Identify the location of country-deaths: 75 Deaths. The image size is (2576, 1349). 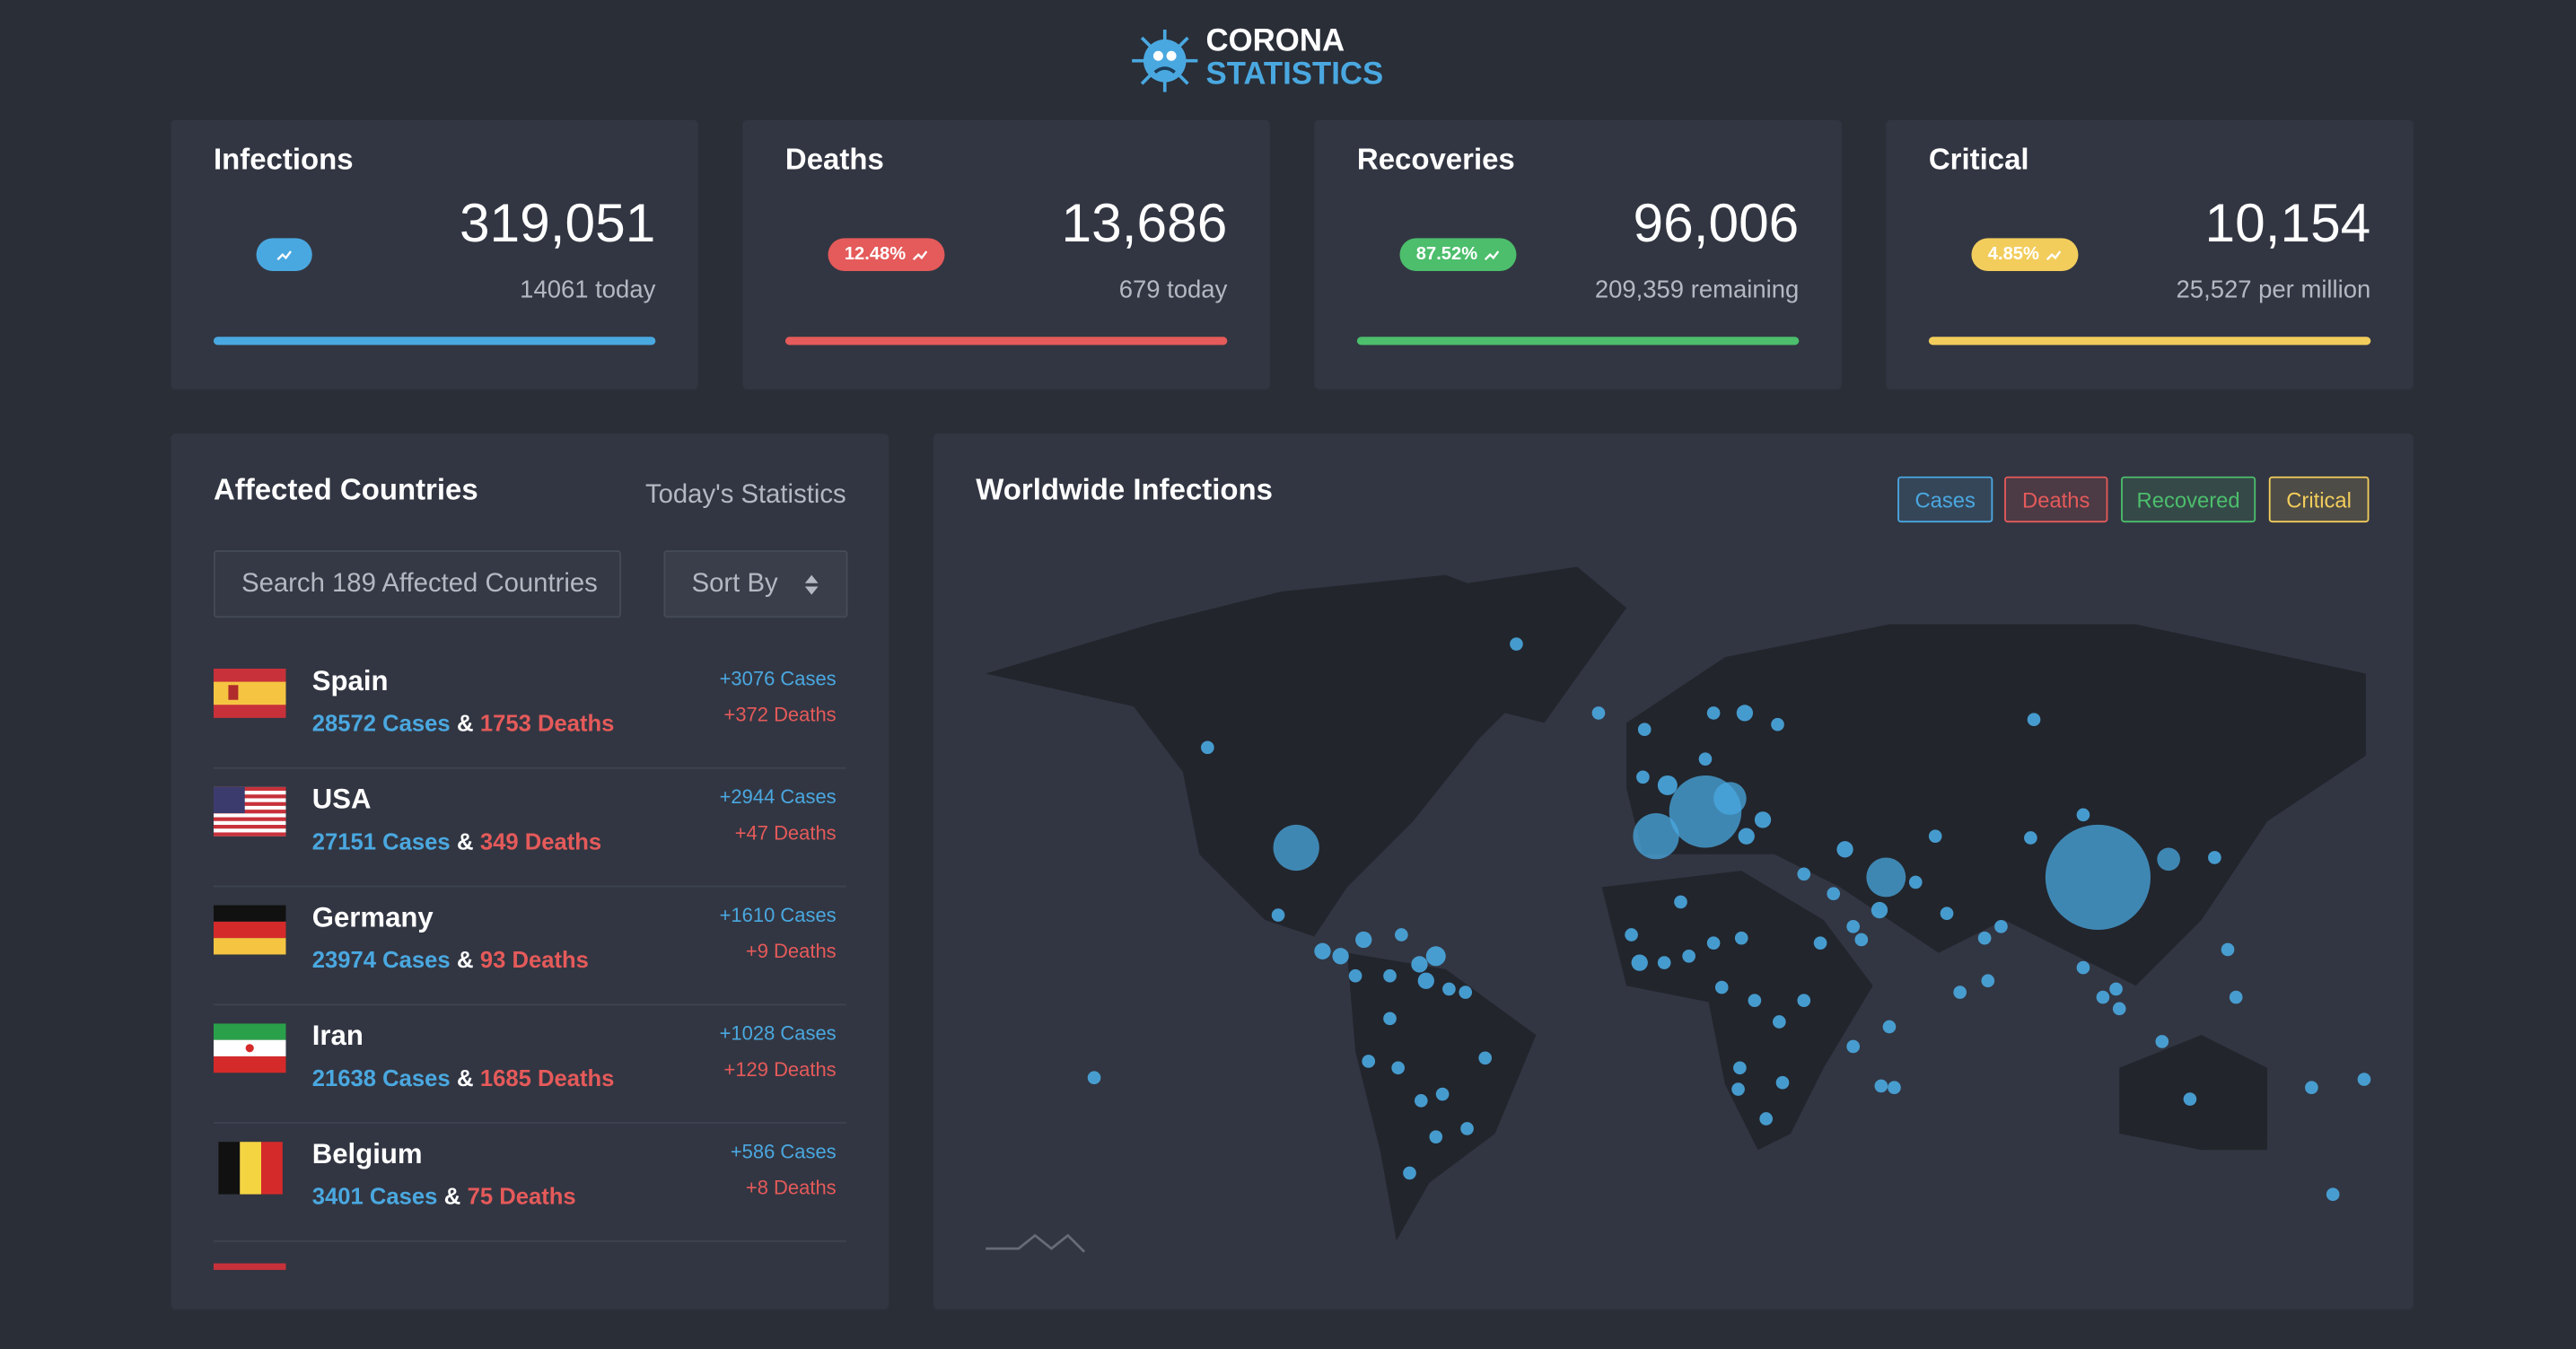
(521, 1196).